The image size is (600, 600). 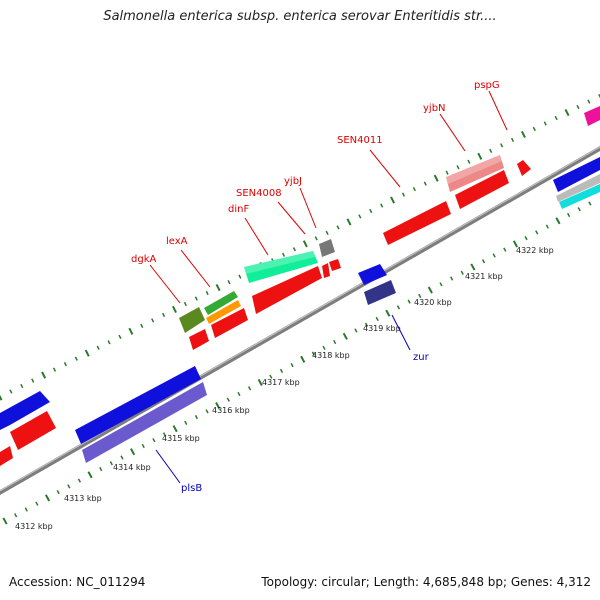 What do you see at coordinates (143, 259) in the screenshot?
I see `gene-label: dgkA` at bounding box center [143, 259].